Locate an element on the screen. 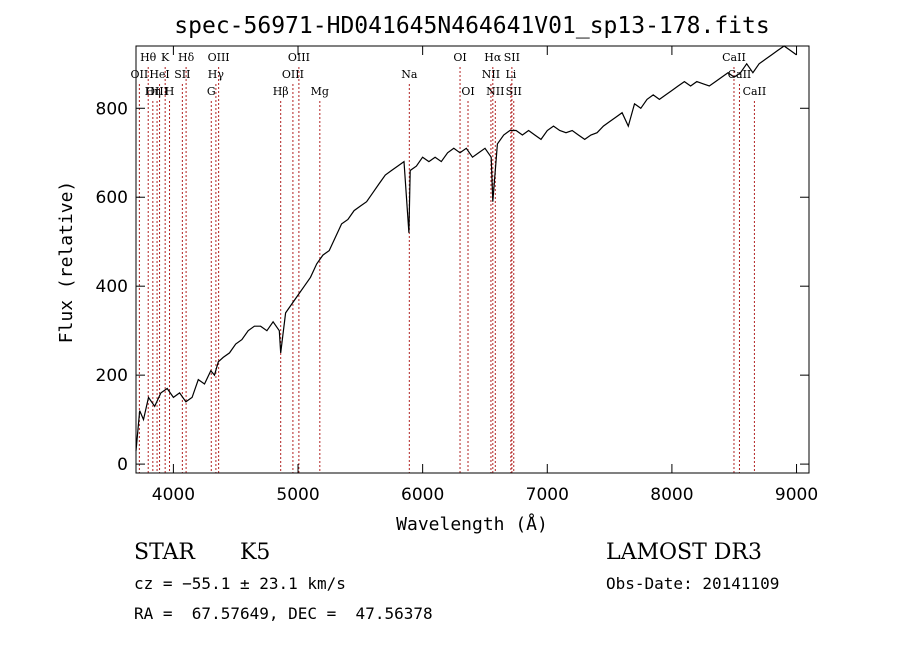 This screenshot has width=900, height=649. line-label: Hα is located at coordinates (493, 57).